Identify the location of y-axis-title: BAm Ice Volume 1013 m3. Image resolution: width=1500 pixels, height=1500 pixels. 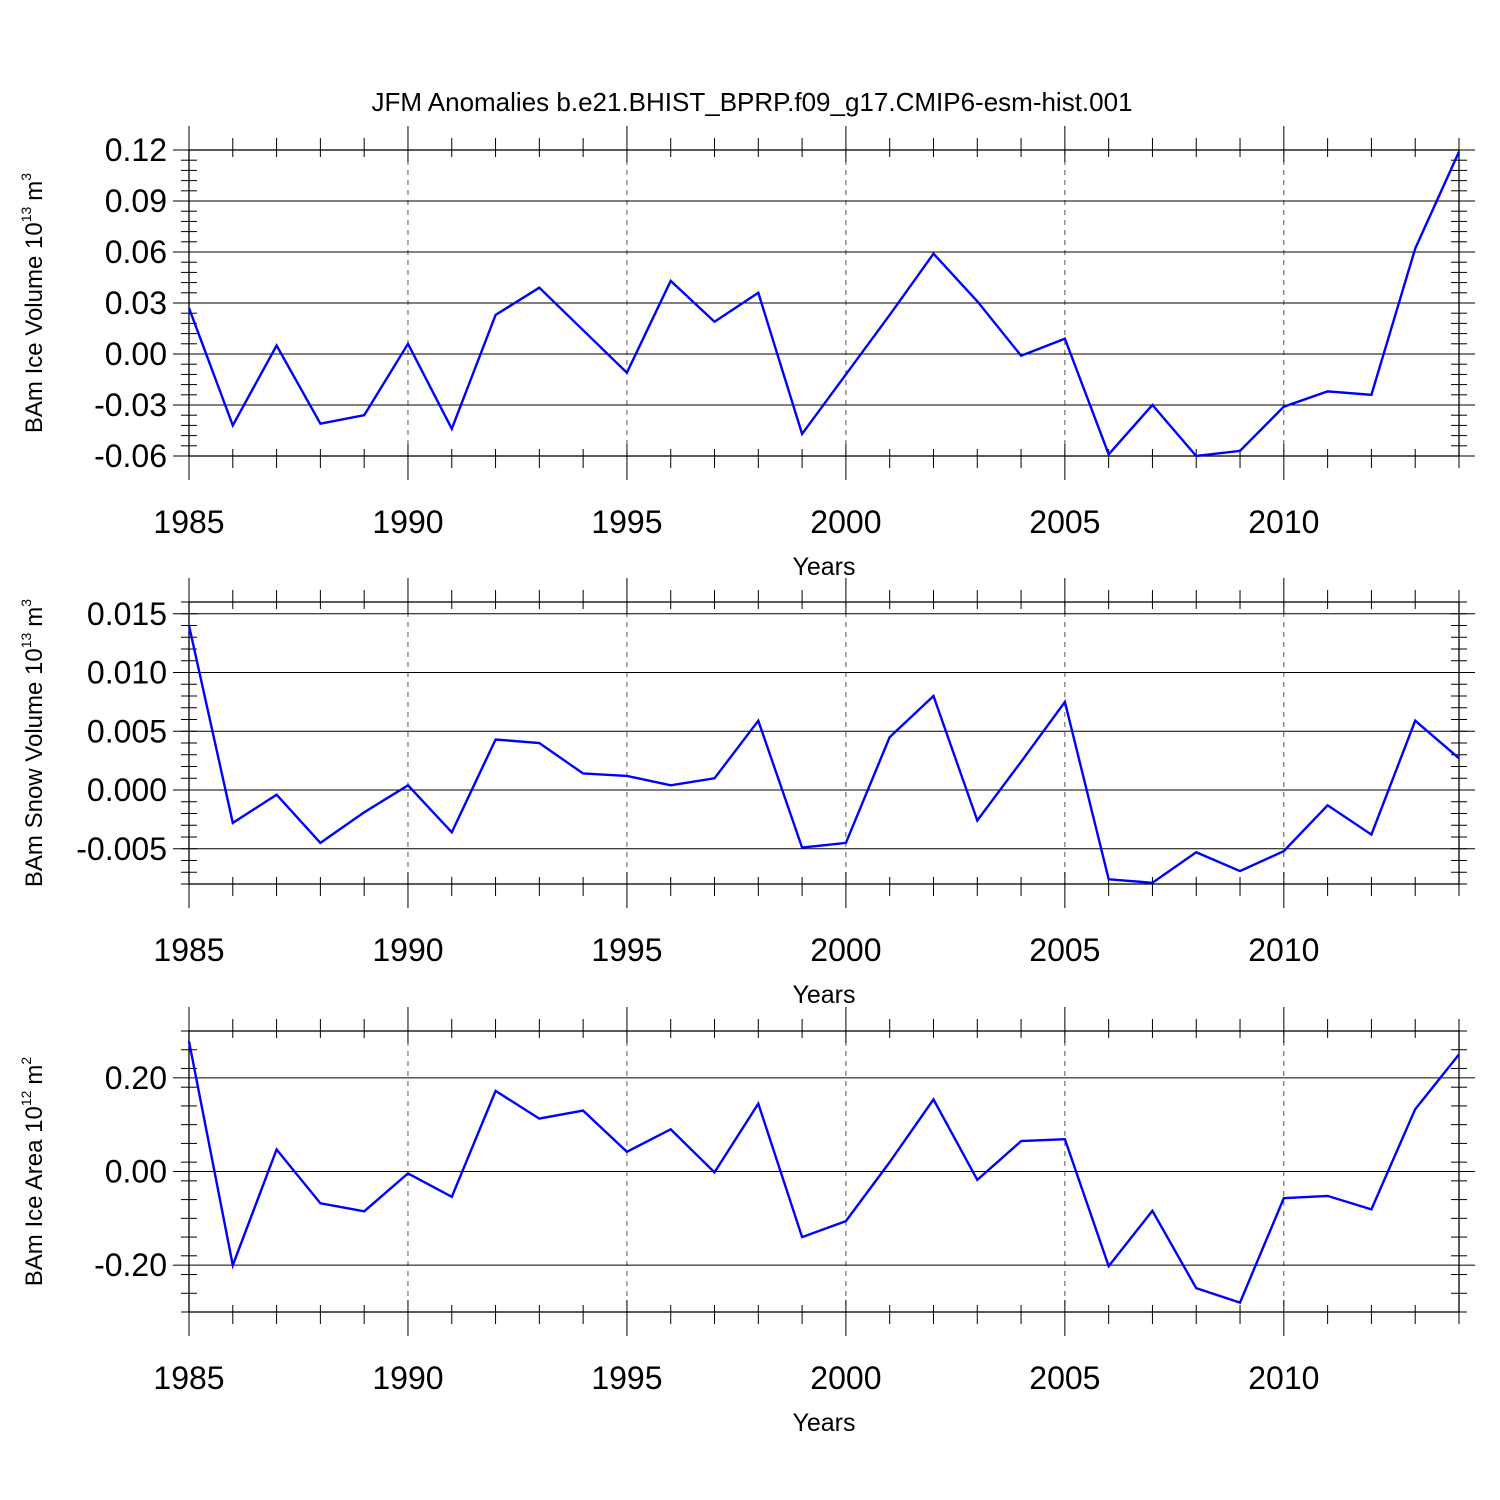
(33, 303).